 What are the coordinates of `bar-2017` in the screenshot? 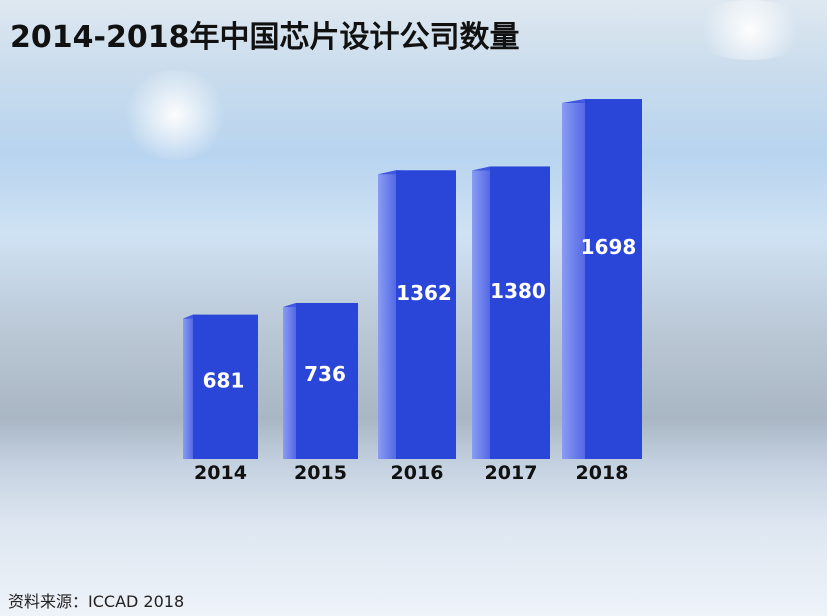 It's located at (520, 312).